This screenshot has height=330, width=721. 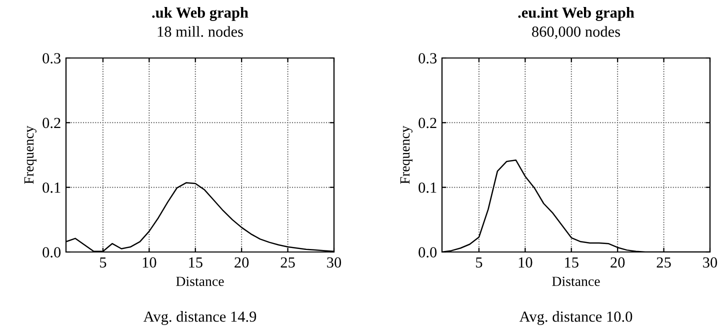 What do you see at coordinates (199, 318) in the screenshot?
I see `text: Avg. distance 14.9` at bounding box center [199, 318].